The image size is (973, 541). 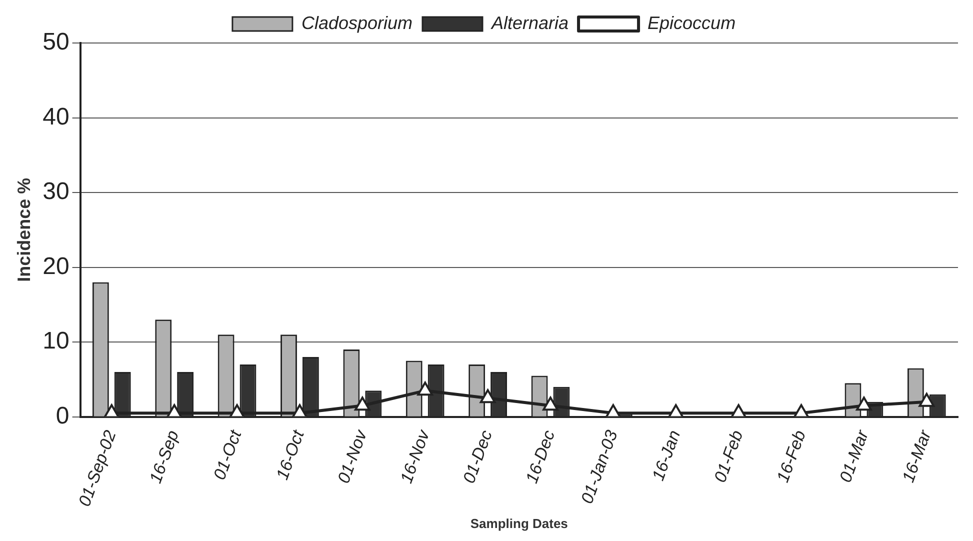 I want to click on x-tick-label: 16-Nov, so click(x=415, y=456).